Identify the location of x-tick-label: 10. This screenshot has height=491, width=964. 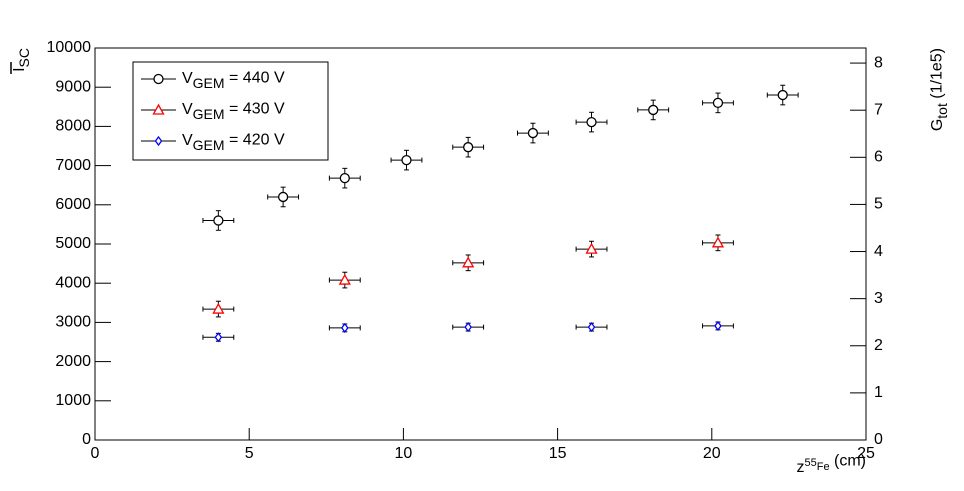
(404, 453).